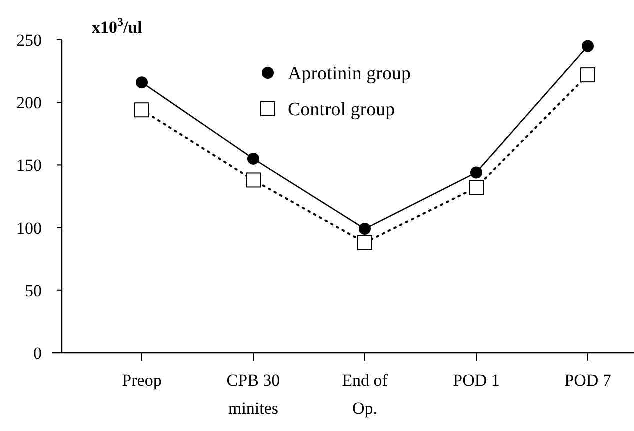 This screenshot has width=634, height=431. Describe the element at coordinates (476, 380) in the screenshot. I see `x-tick-label: POD 1` at that location.